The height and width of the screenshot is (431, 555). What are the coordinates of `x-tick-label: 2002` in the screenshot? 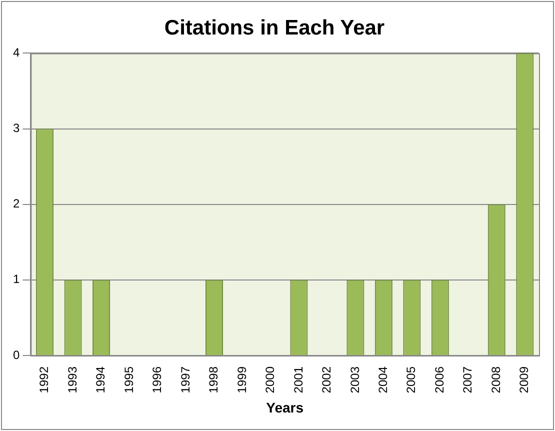 It's located at (327, 380).